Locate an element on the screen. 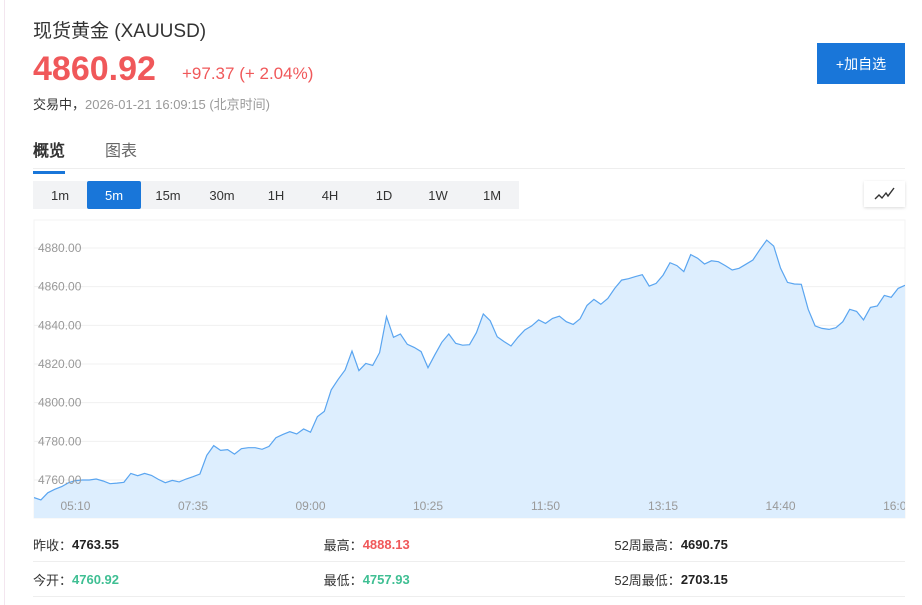 Image resolution: width=922 pixels, height=605 pixels. y-tick-label: 4860.00 is located at coordinates (60, 287).